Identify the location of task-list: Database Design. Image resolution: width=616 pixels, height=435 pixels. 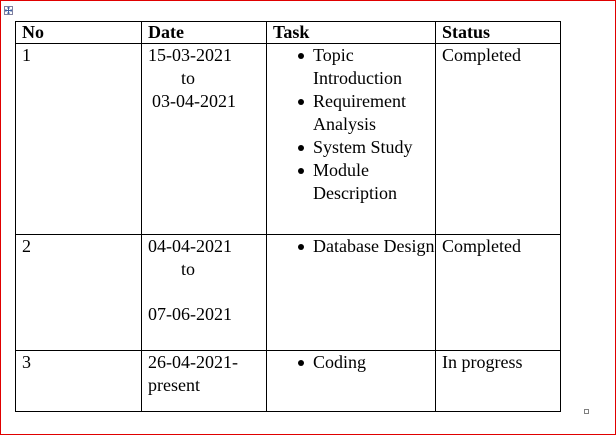
(354, 246).